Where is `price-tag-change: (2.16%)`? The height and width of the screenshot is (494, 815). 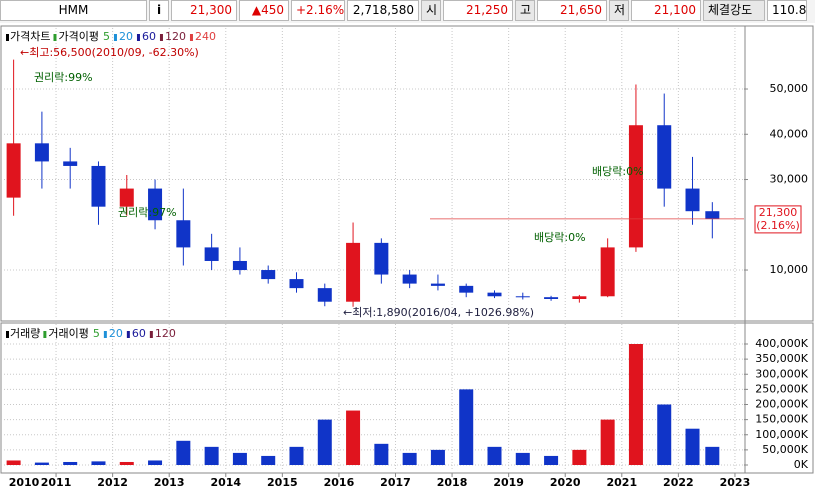 price-tag-change: (2.16%) is located at coordinates (778, 225).